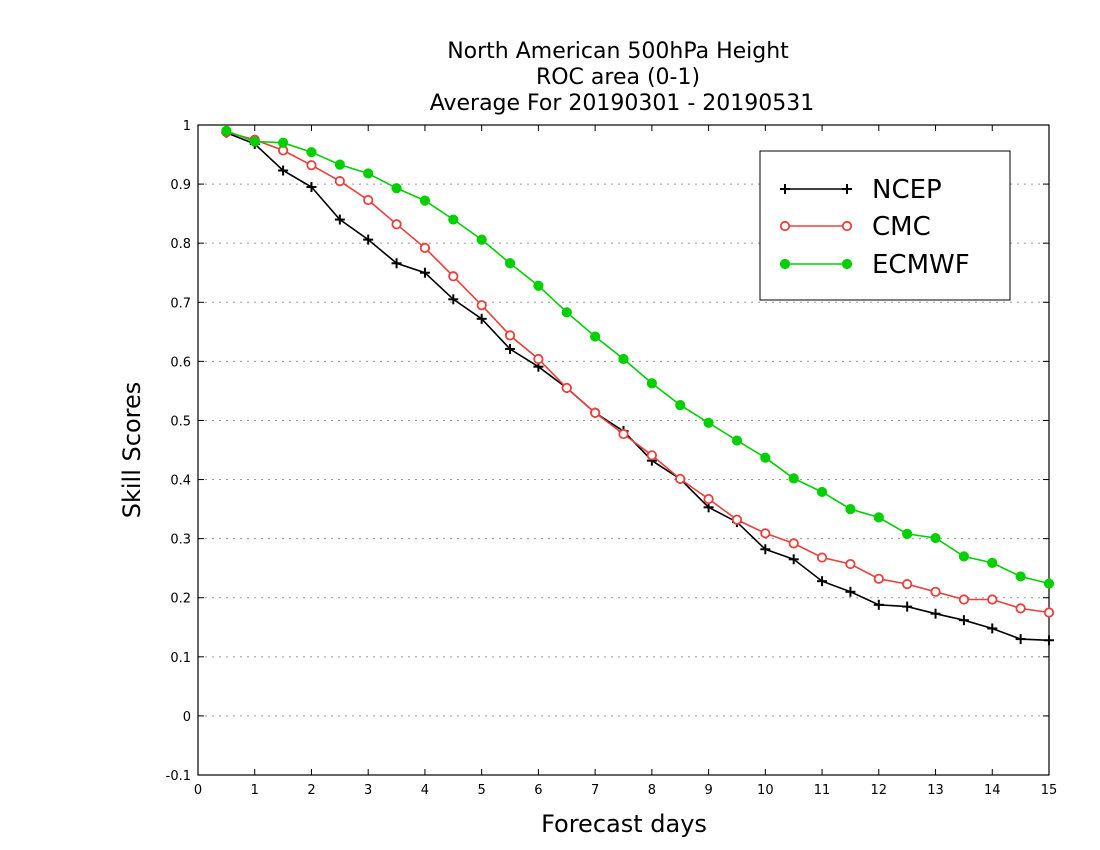 The image size is (1100, 850). I want to click on title-line-3: Average For 20190301 - 20190531, so click(622, 103).